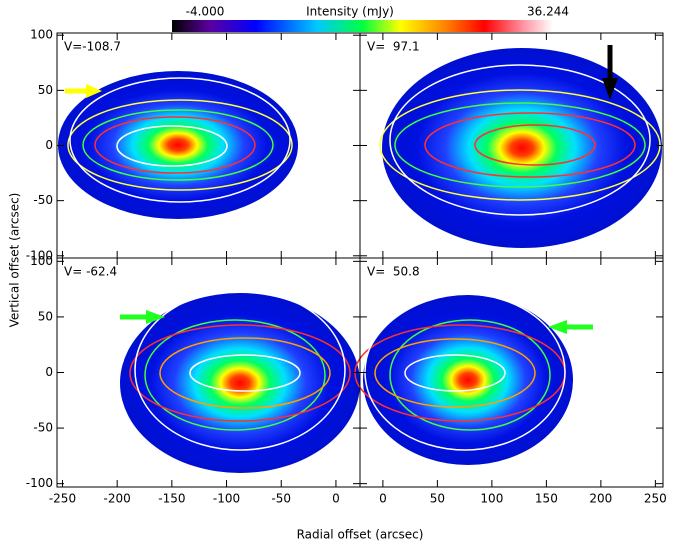 Image resolution: width=677 pixels, height=553 pixels. Describe the element at coordinates (117, 499) in the screenshot. I see `x-tick-label: -200` at that location.